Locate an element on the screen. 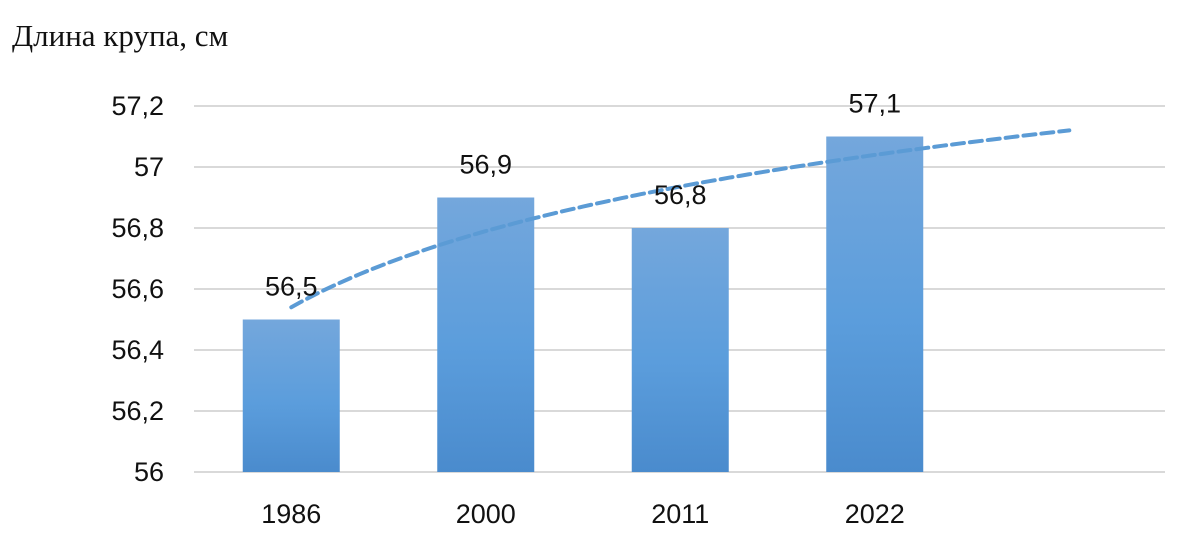 The width and height of the screenshot is (1185, 547). x-tick-label: 2000 is located at coordinates (486, 514).